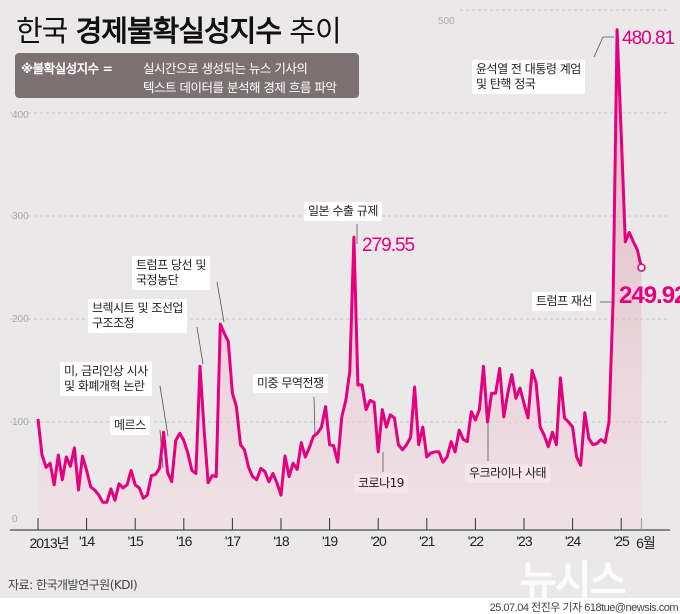 The height and width of the screenshot is (614, 680). Describe the element at coordinates (20, 115) in the screenshot. I see `y-tick-400: 400` at that location.